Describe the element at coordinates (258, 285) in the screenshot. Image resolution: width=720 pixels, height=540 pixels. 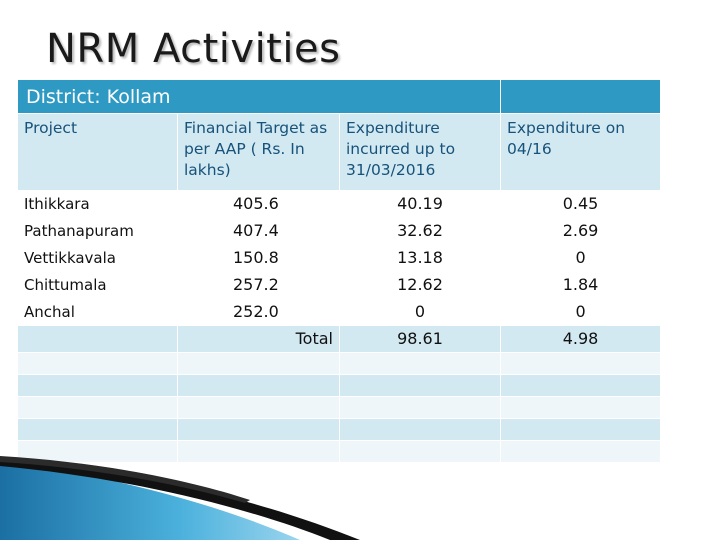
I see `target-cell: 257.2` at that location.